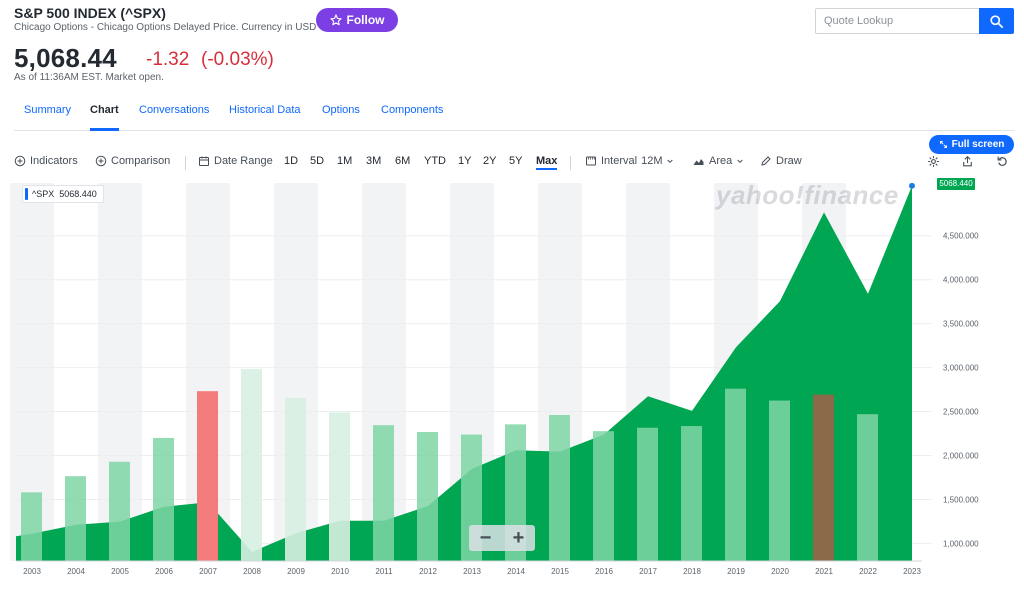 The image size is (1024, 594). I want to click on search-button, so click(996, 21).